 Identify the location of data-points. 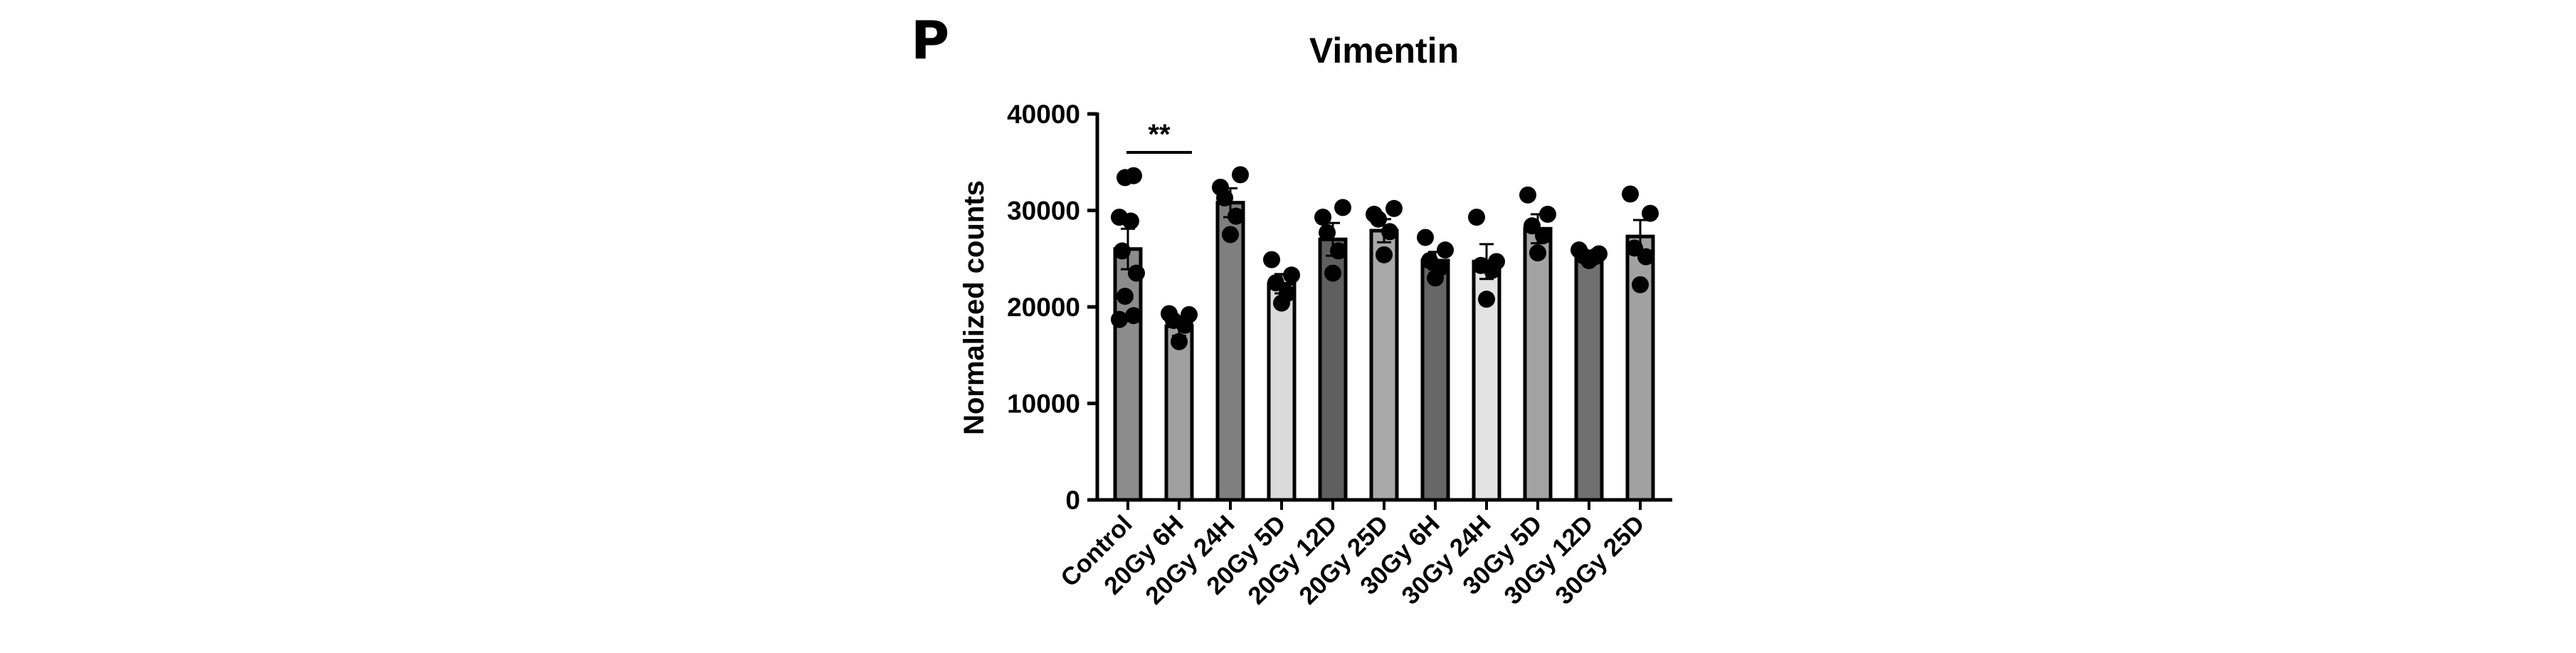
(1385, 258).